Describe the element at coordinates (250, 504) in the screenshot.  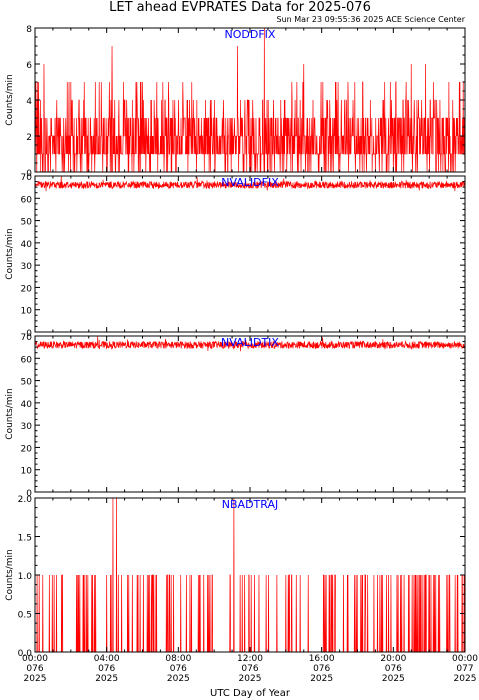
I see `panel-label: NBADTRAJ` at that location.